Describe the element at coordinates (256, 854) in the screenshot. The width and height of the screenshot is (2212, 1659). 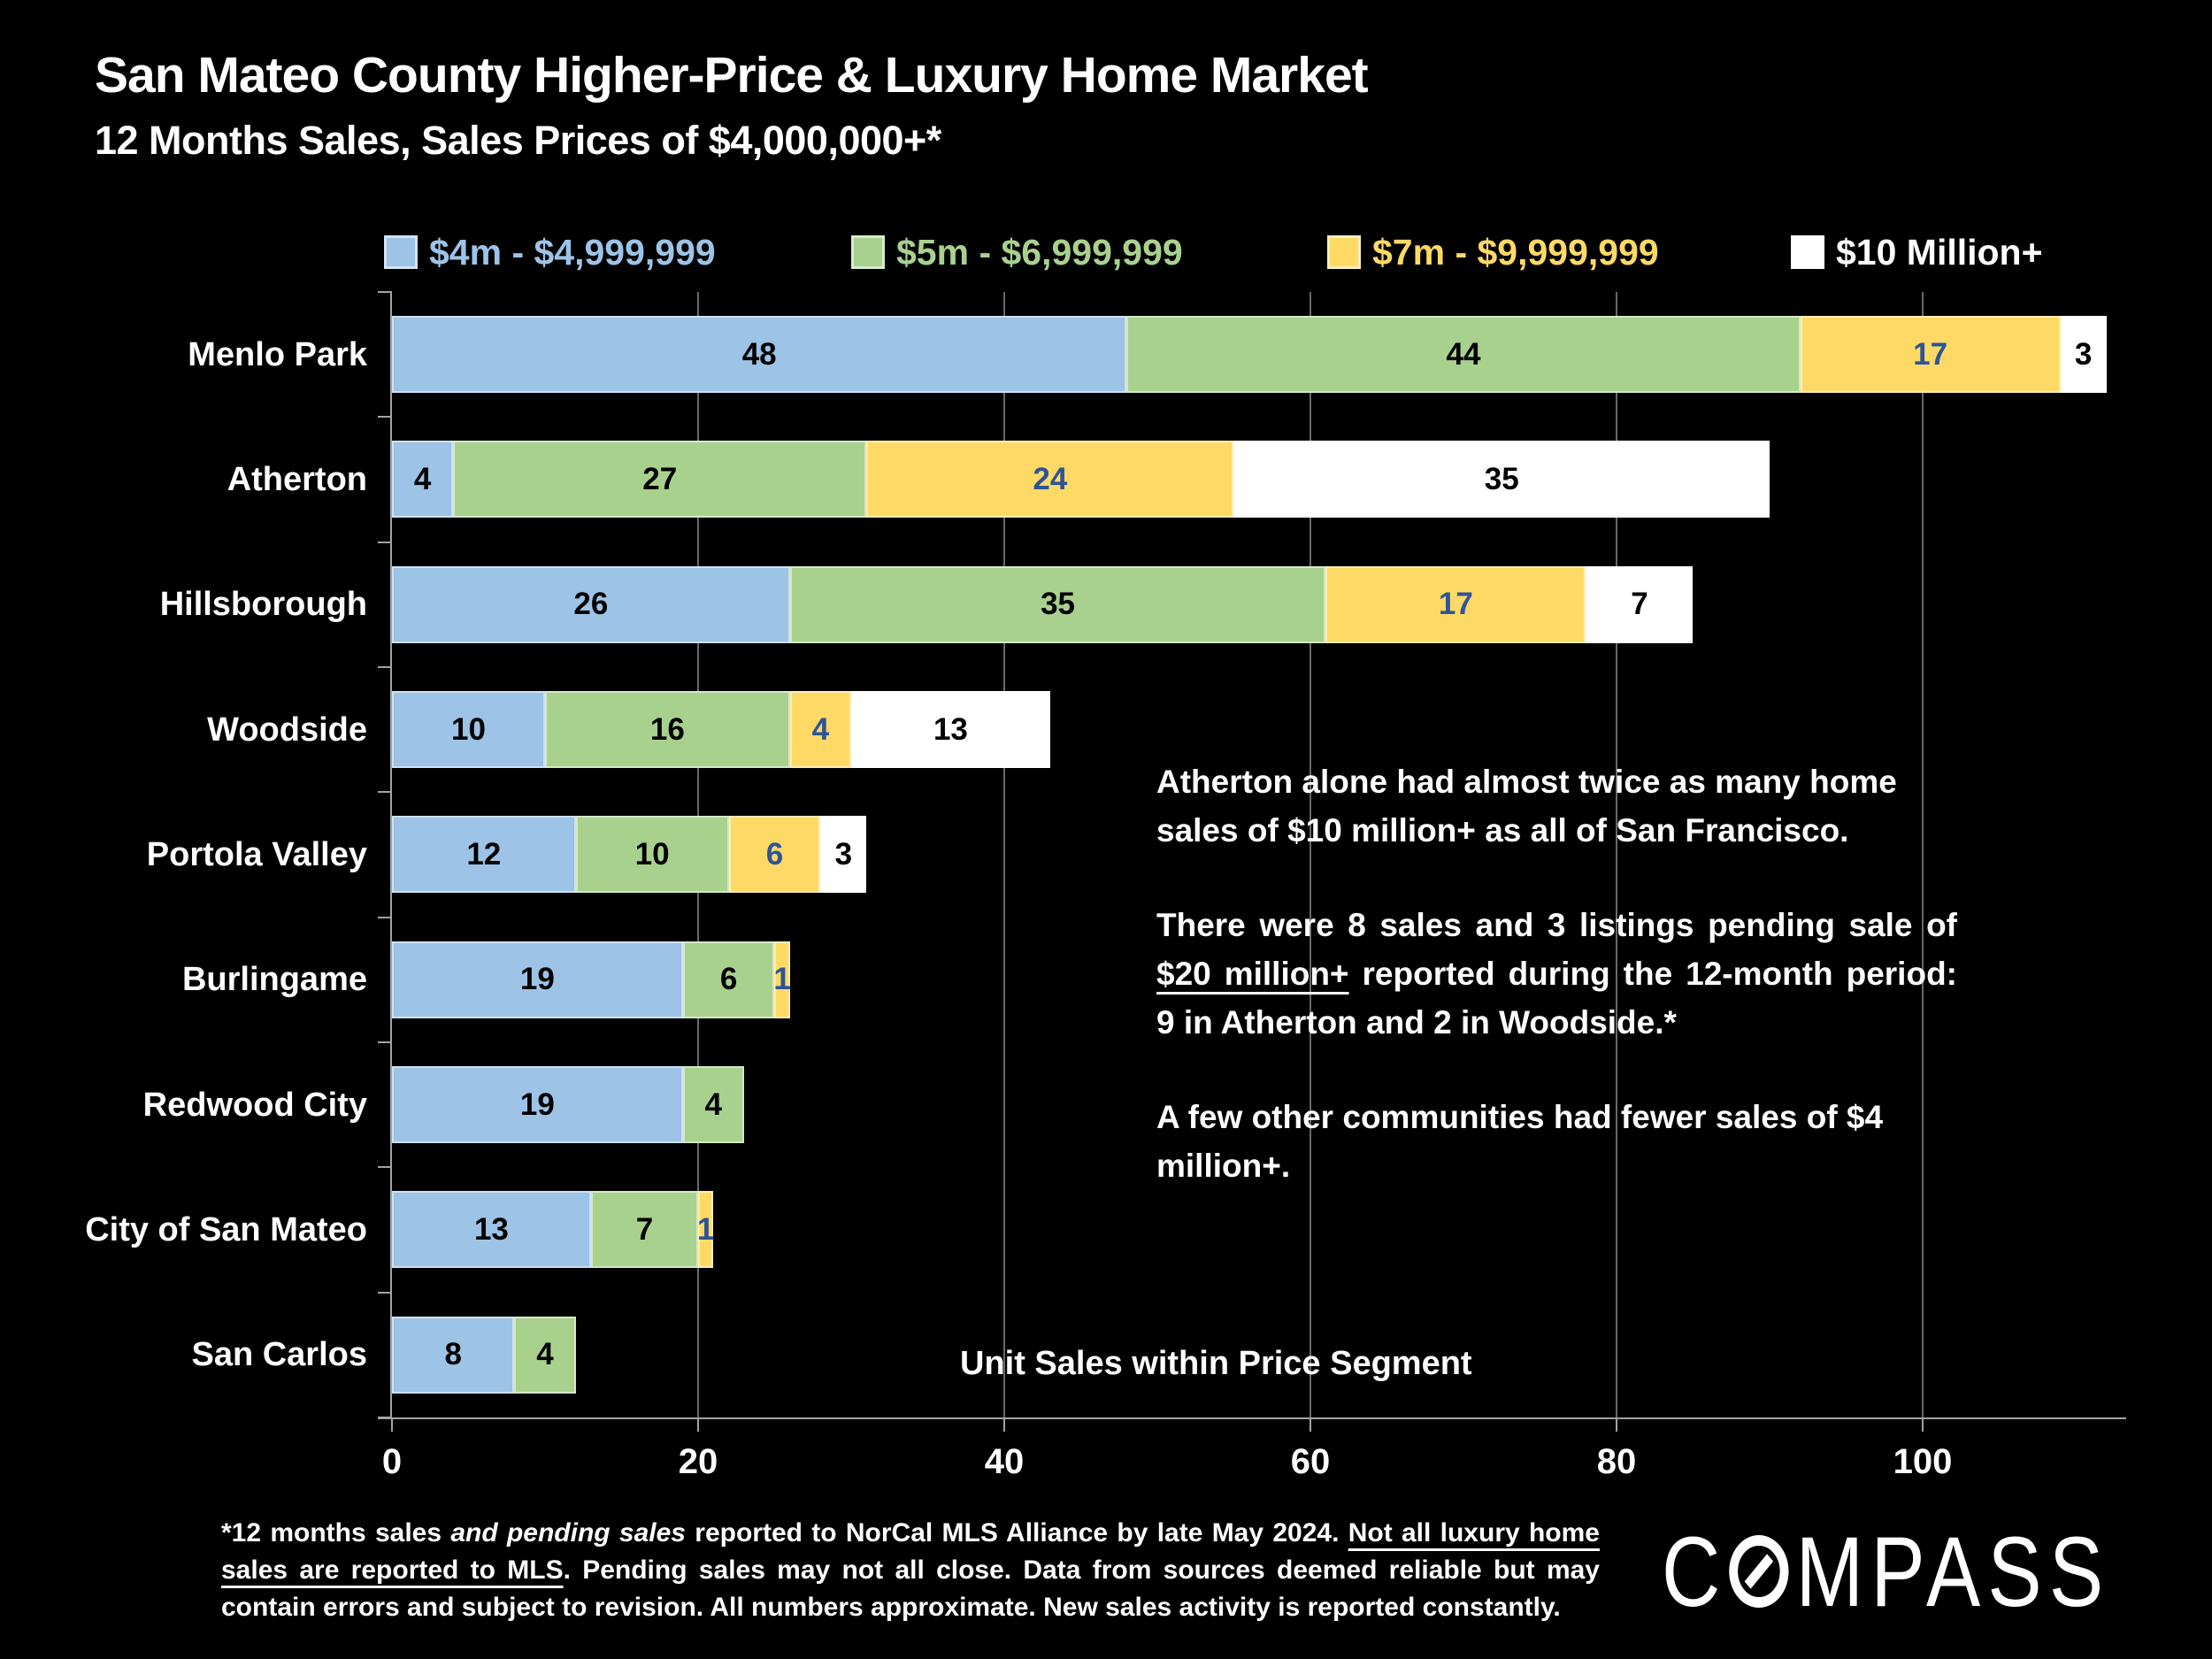
I see `category-label: Portola Valley` at that location.